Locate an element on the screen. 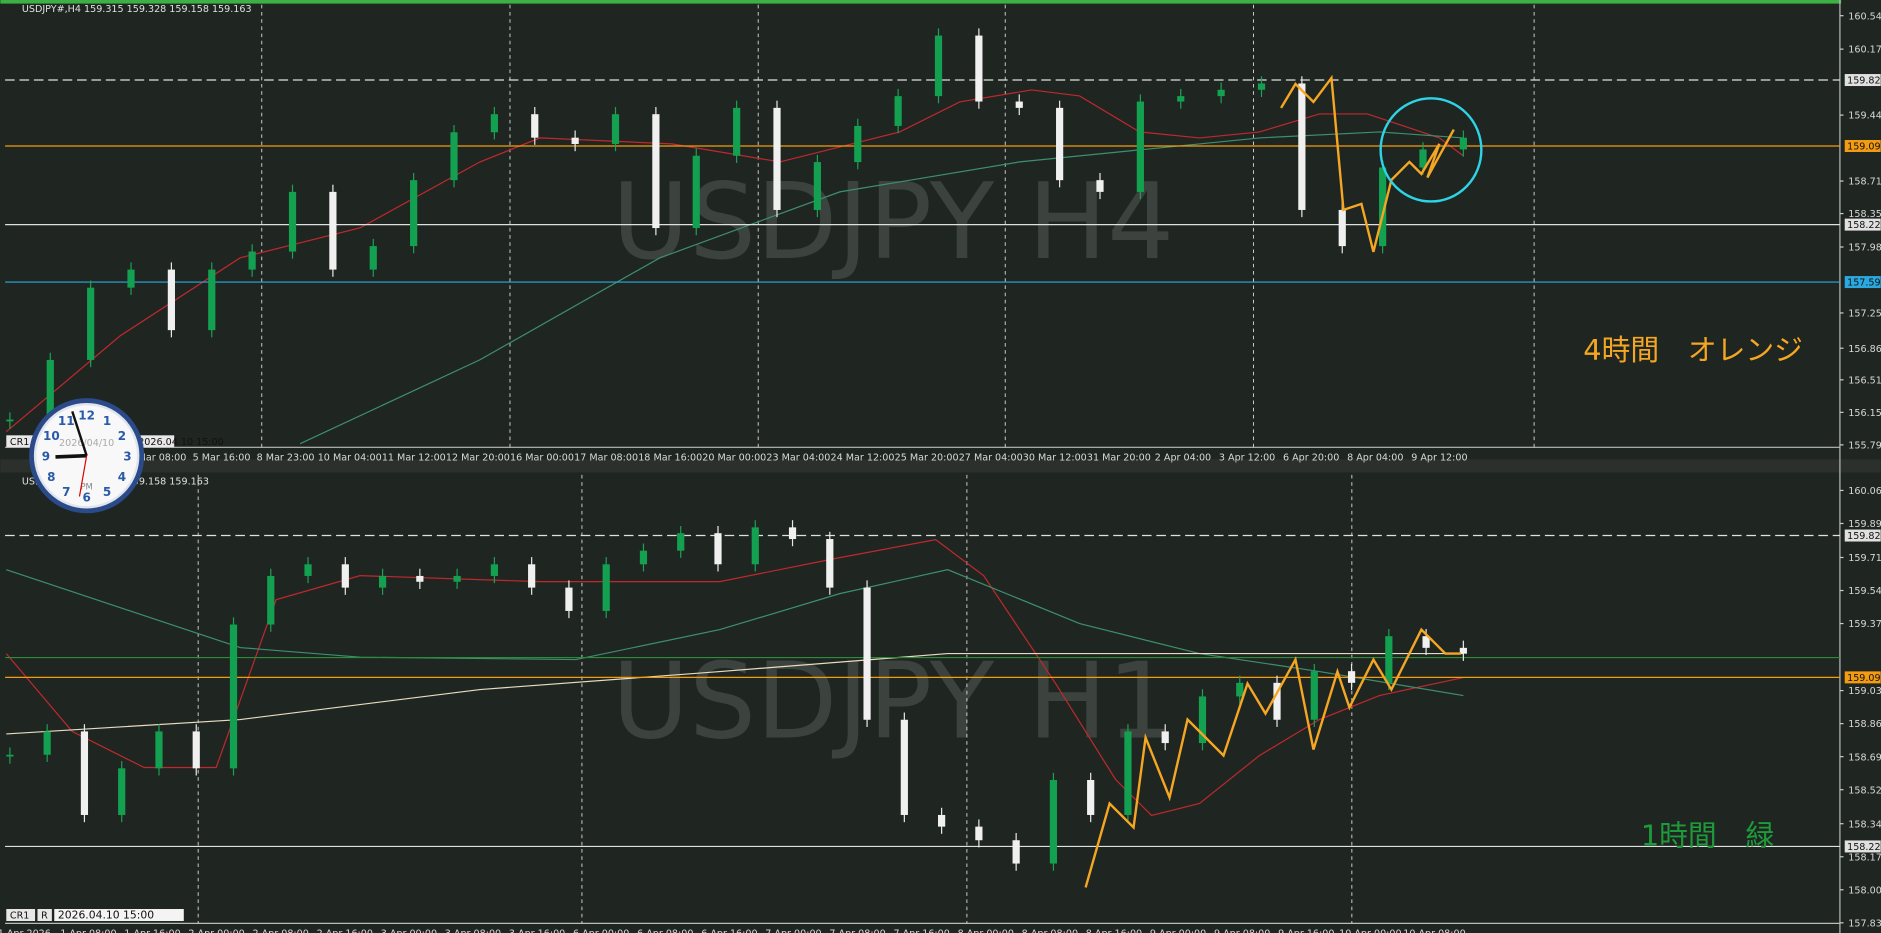  price-label: 158.690 is located at coordinates (1864, 757).